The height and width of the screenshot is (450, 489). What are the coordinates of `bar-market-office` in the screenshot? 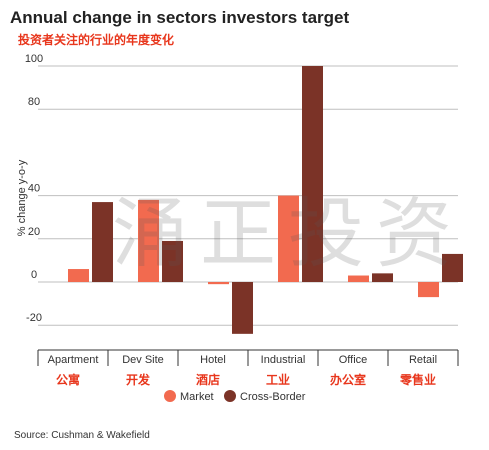 It's located at (358, 278).